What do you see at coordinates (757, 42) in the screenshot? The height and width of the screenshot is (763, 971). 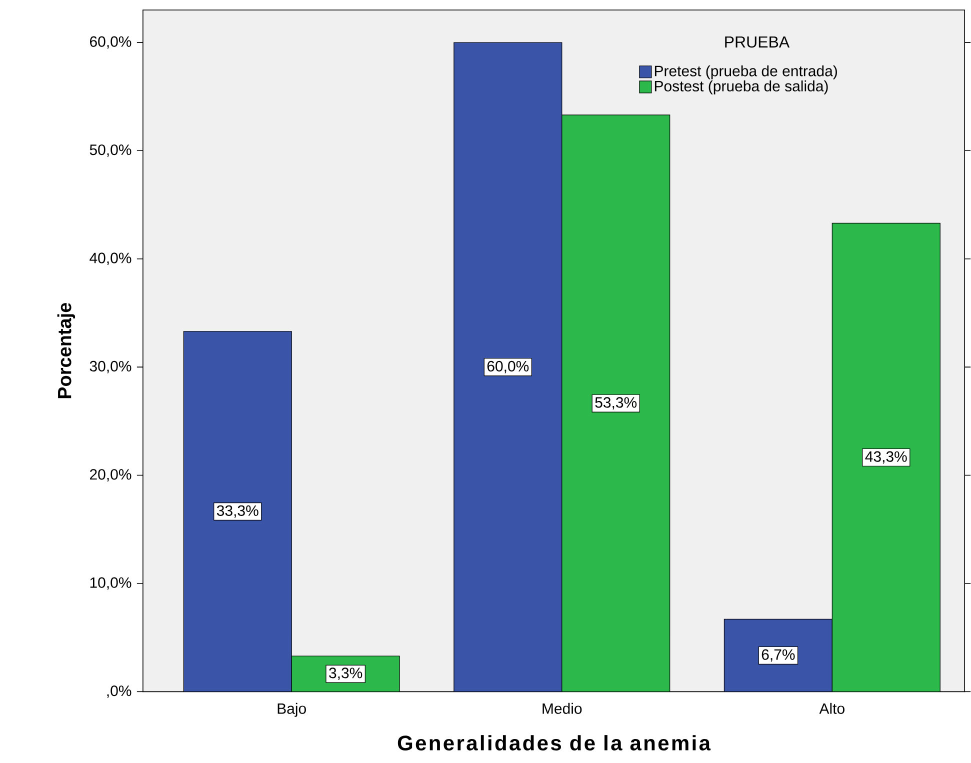 I see `legend-title: PRUEBA` at bounding box center [757, 42].